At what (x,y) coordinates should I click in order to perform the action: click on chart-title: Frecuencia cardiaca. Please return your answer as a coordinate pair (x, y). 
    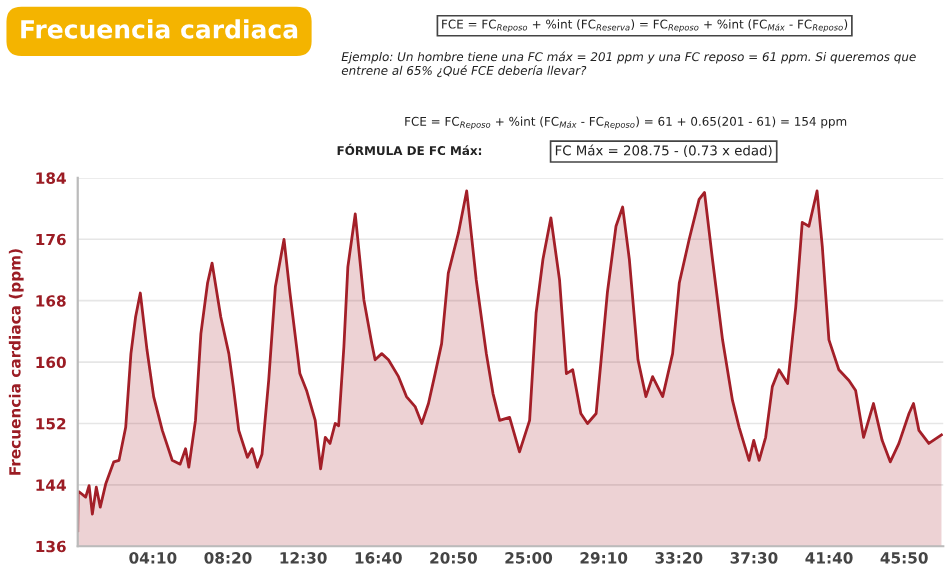
    Looking at the image, I should click on (159, 29).